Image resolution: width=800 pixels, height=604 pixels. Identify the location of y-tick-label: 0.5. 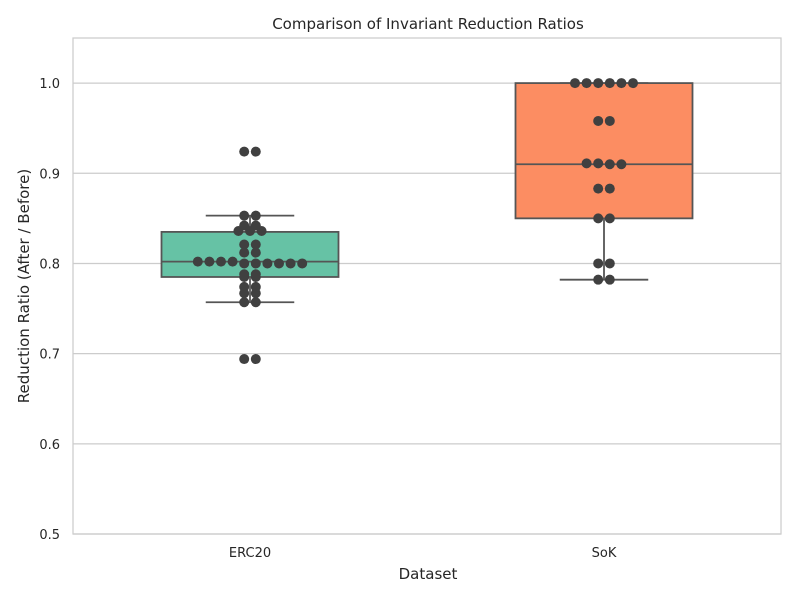
(49, 535).